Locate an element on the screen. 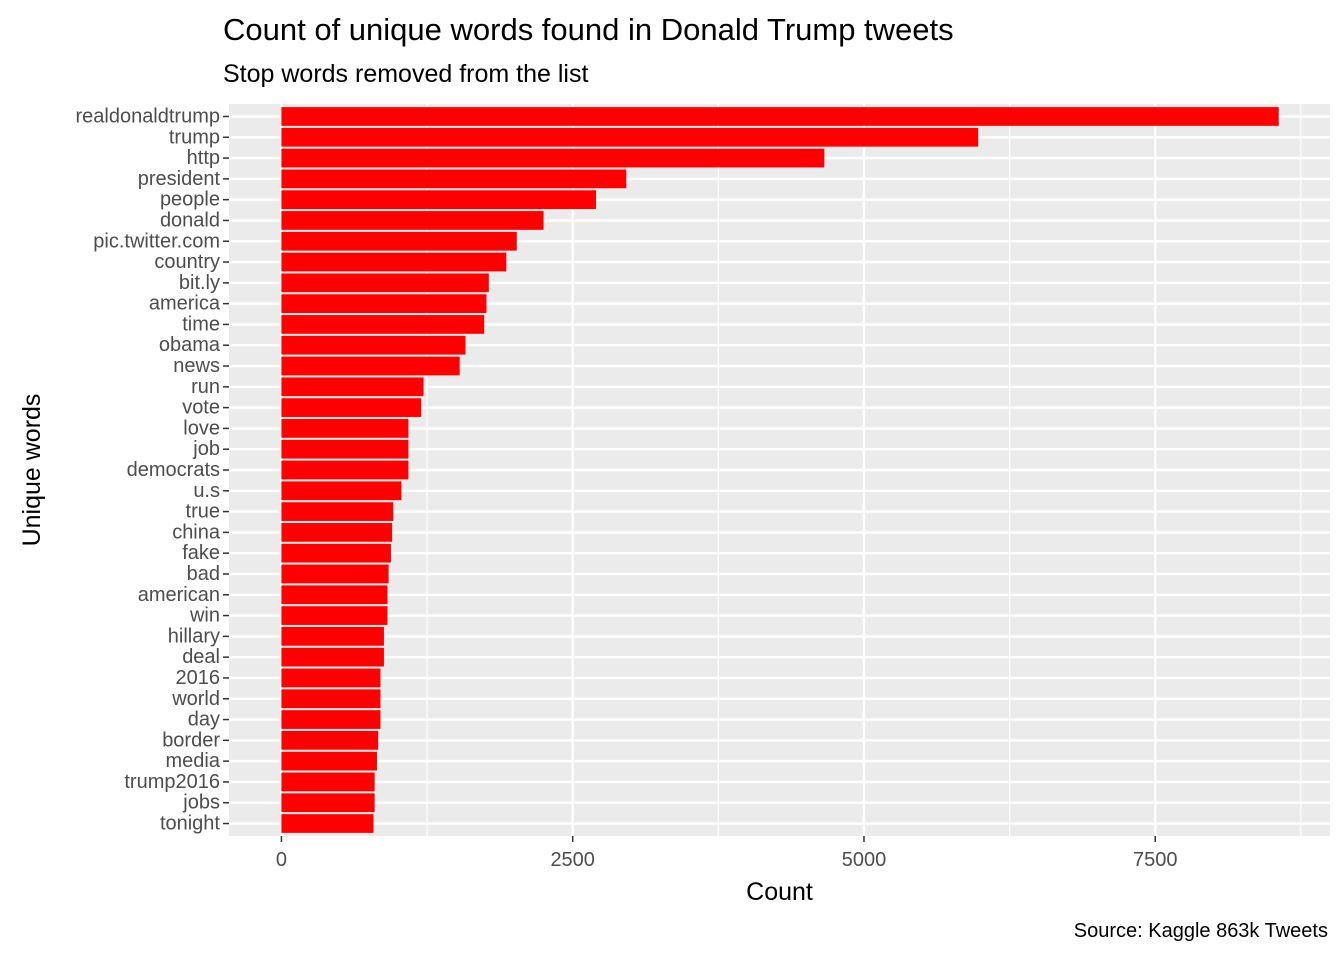 This screenshot has height=960, width=1344. y-tick-label: run is located at coordinates (205, 387).